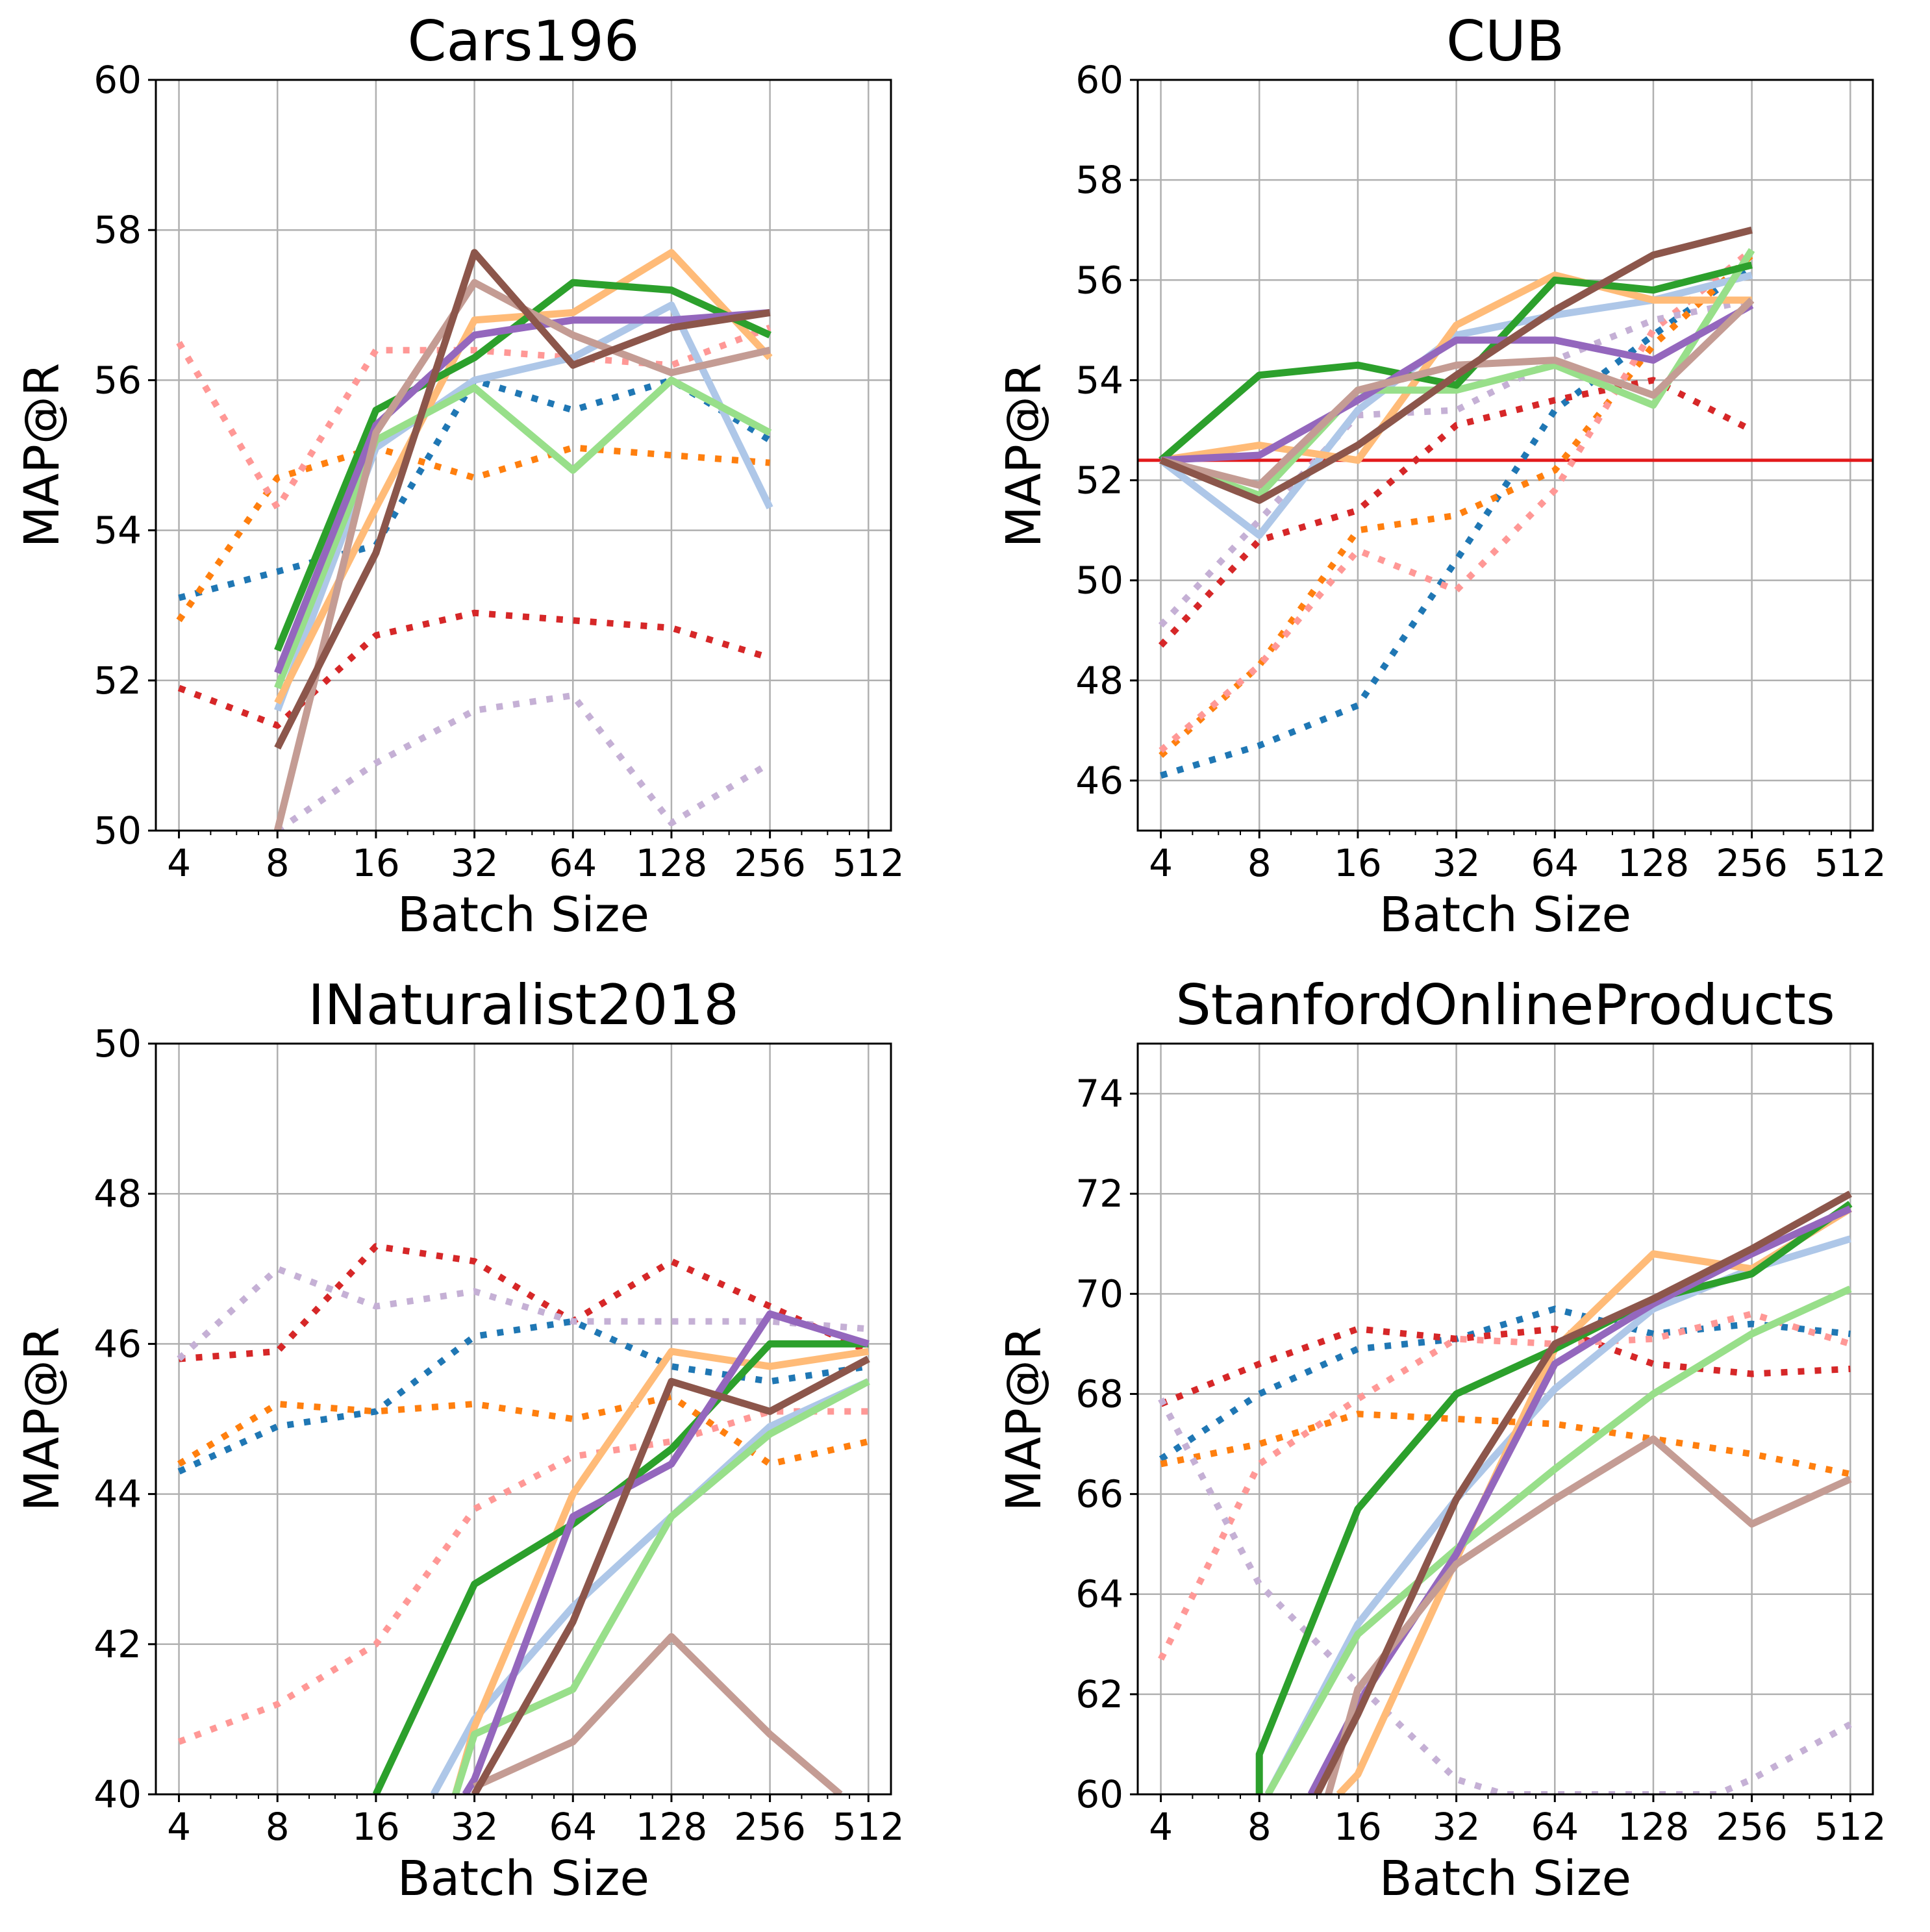 The height and width of the screenshot is (1932, 1930). What do you see at coordinates (1099, 1194) in the screenshot?
I see `y-tick-label: 72` at bounding box center [1099, 1194].